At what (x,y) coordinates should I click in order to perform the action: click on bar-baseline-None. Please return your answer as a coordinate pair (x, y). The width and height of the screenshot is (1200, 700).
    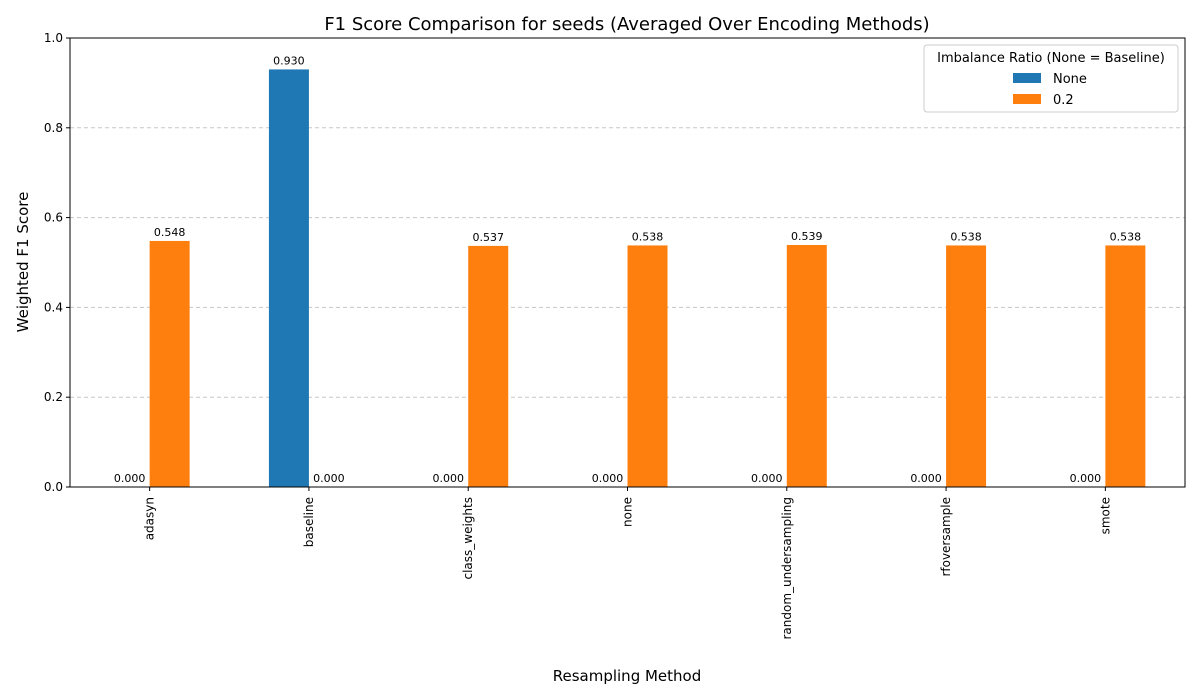
    Looking at the image, I should click on (288, 278).